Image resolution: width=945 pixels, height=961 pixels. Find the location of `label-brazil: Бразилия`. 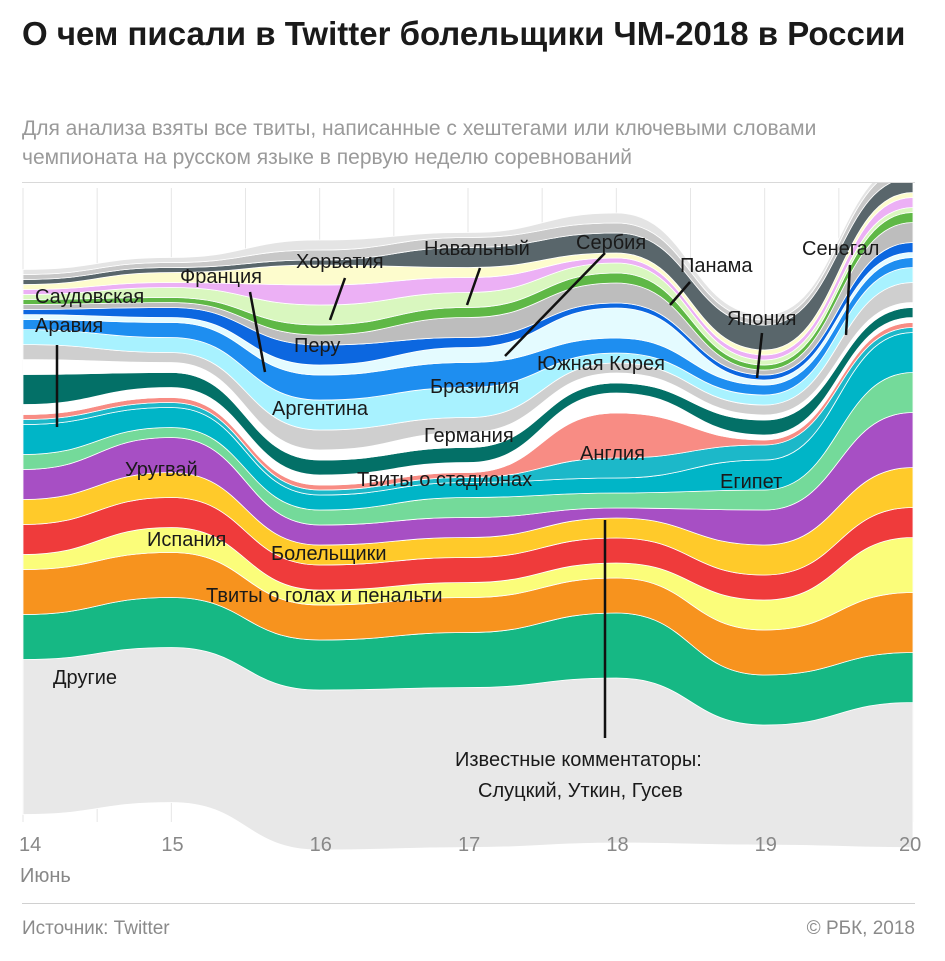

label-brazil: Бразилия is located at coordinates (474, 387).